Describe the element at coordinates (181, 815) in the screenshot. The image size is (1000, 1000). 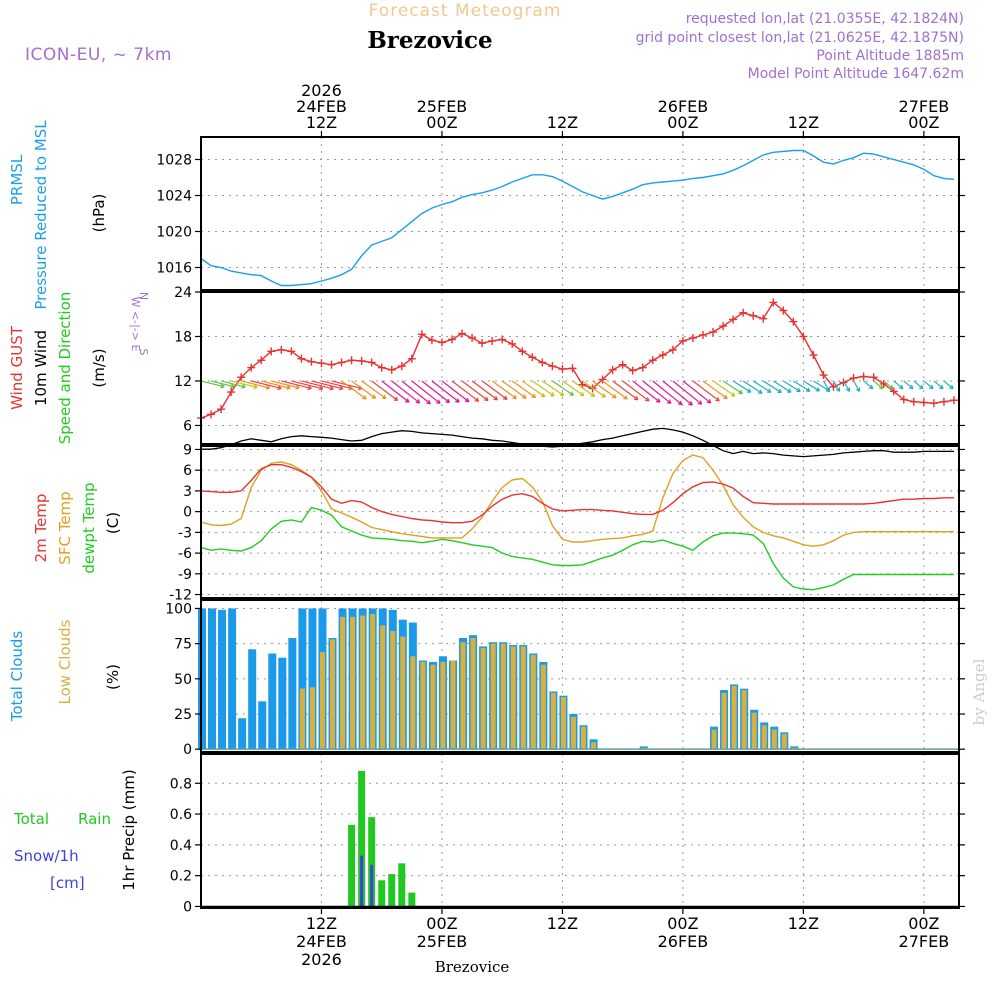
I see `y-tick-label: 0.6` at that location.